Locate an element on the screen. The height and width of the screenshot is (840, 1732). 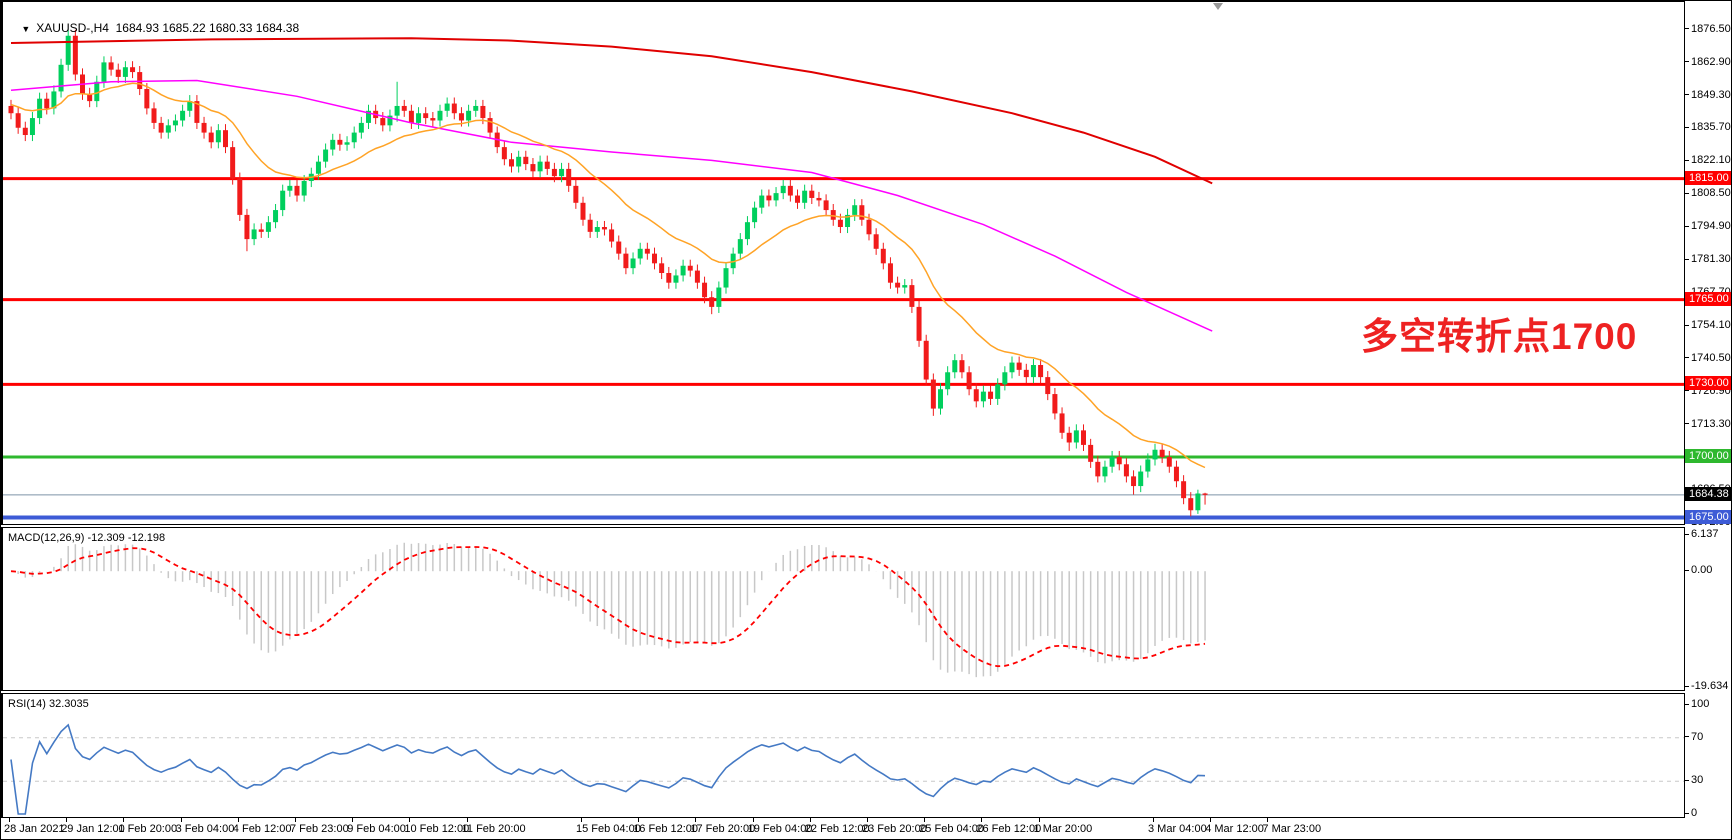
time-tick-label: 10 Feb 12:00 is located at coordinates (437, 829).